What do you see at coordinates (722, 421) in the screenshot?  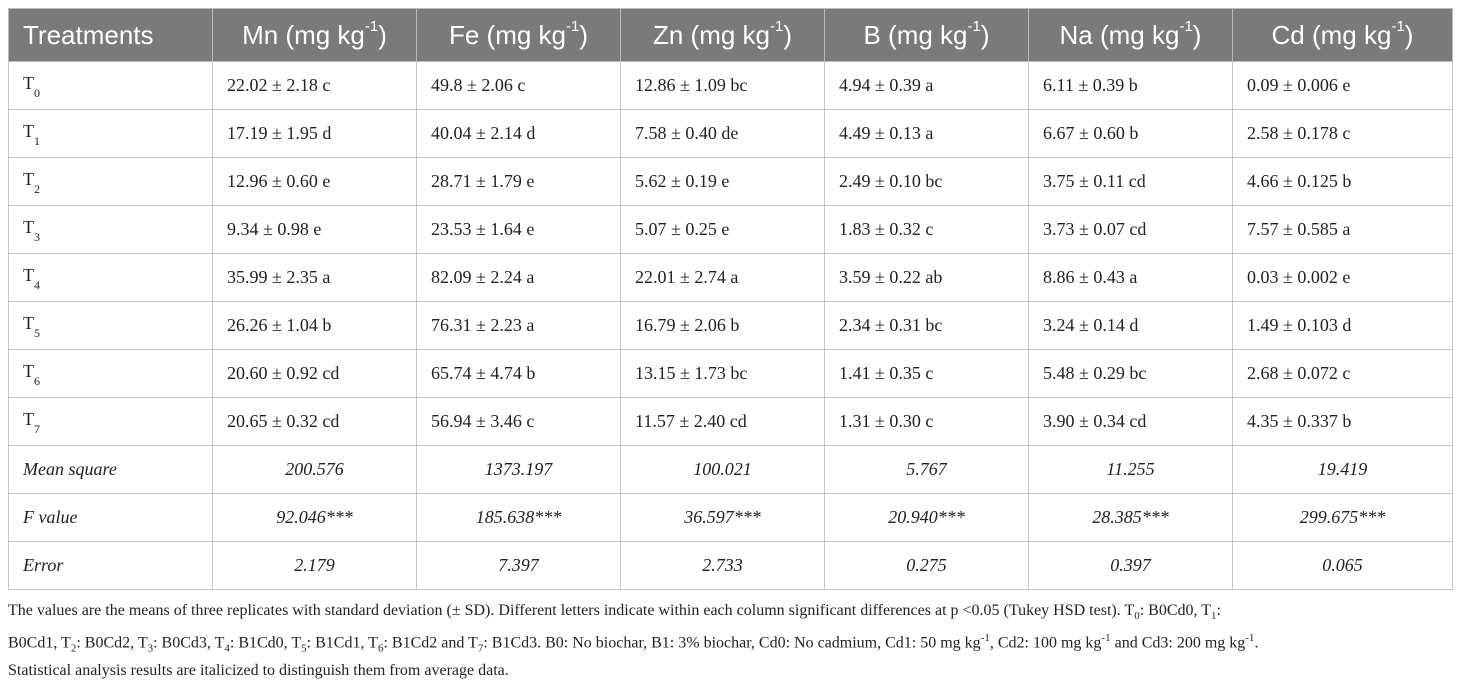 I see `table-cell: 11.57 ± 2.40 cd` at bounding box center [722, 421].